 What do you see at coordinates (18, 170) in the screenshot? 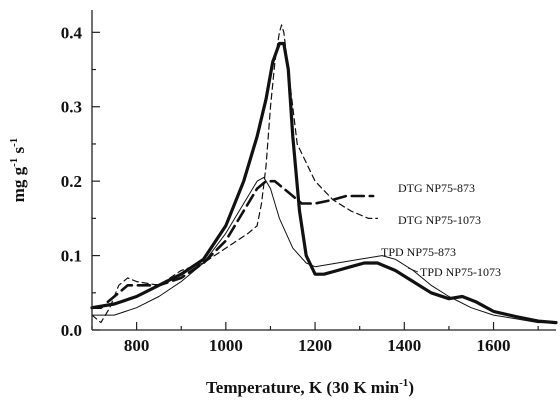
I see `y-axis-title: mg g-1 s-1` at bounding box center [18, 170].